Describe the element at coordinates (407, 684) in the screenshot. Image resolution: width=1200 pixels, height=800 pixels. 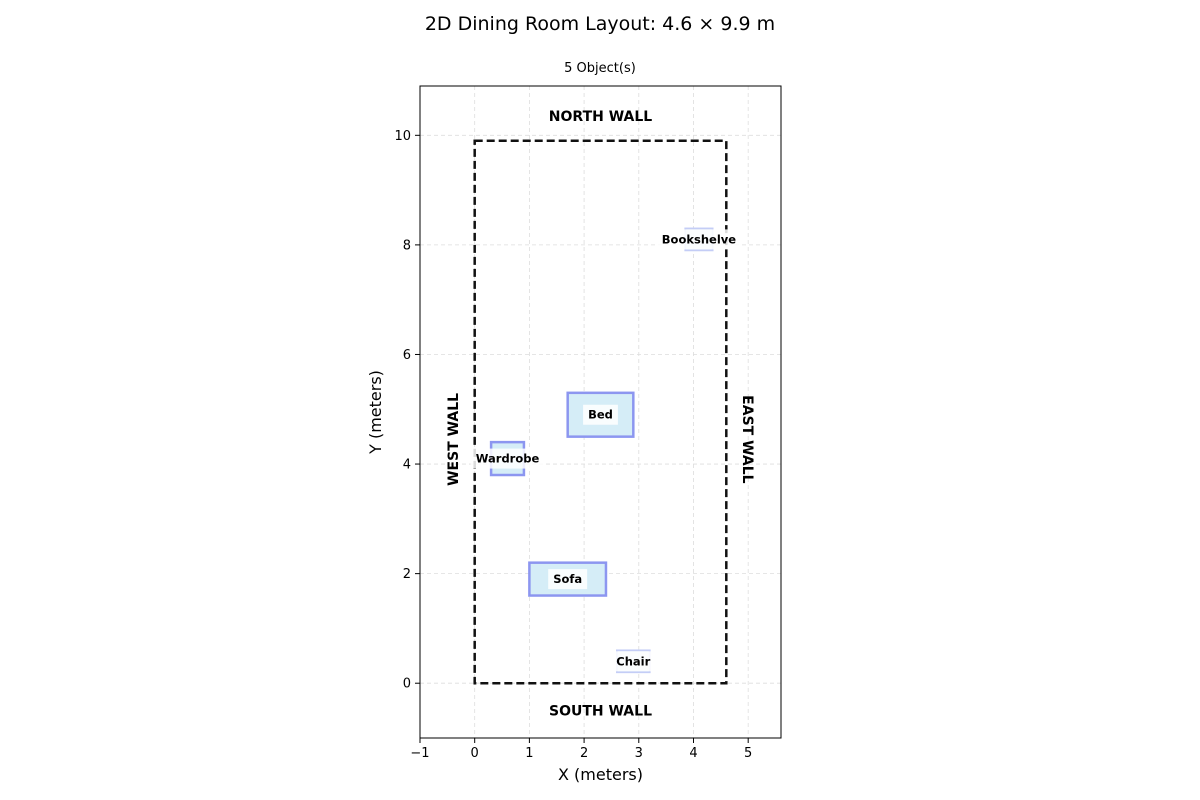
I see `y-tick-label: 0` at that location.